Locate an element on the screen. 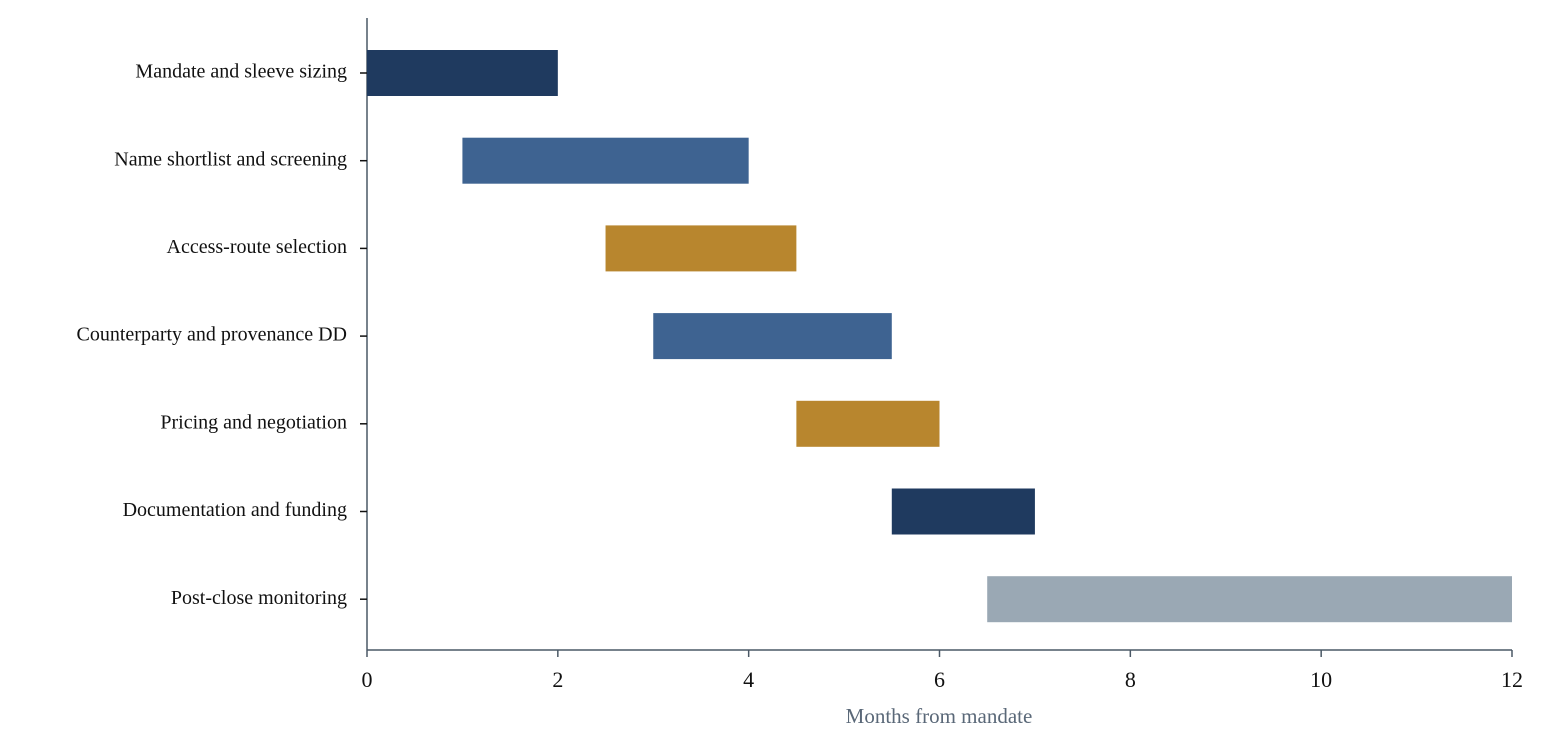  x-tick-label: 2 is located at coordinates (557, 679).